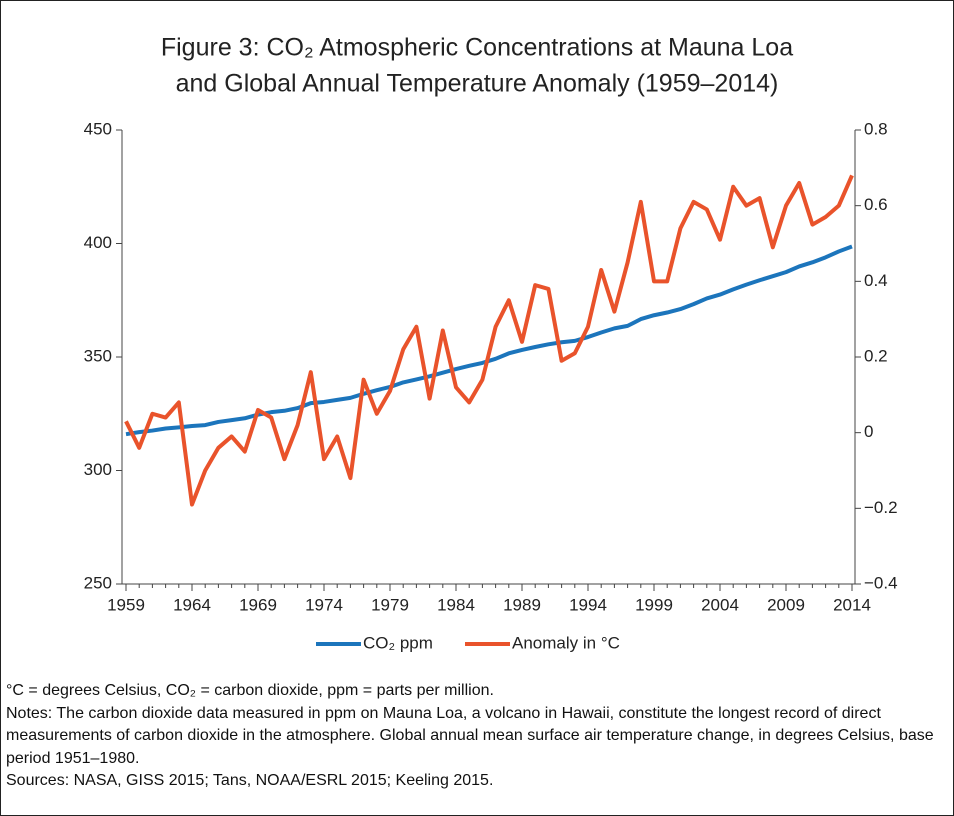 This screenshot has height=816, width=954. What do you see at coordinates (876, 280) in the screenshot?
I see `y2-tick-label: 0.4` at bounding box center [876, 280].